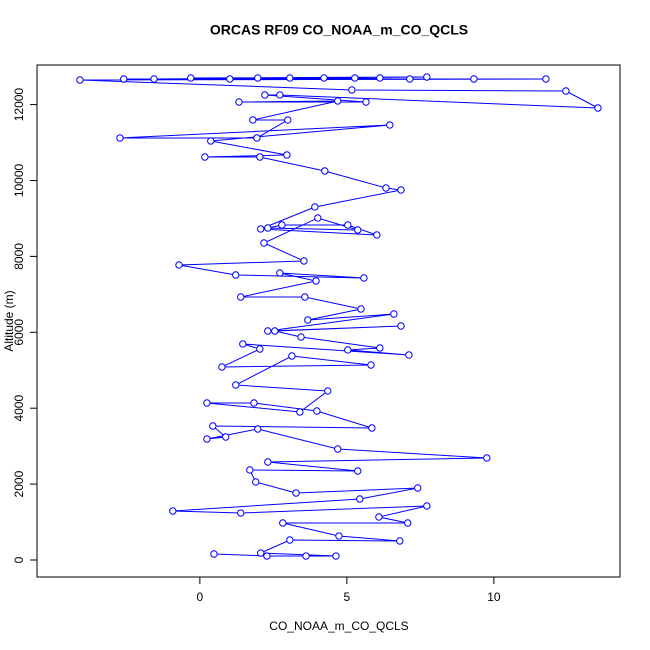 The image size is (650, 650). What do you see at coordinates (19, 332) in the screenshot?
I see `y-tick-label: 6000` at bounding box center [19, 332].